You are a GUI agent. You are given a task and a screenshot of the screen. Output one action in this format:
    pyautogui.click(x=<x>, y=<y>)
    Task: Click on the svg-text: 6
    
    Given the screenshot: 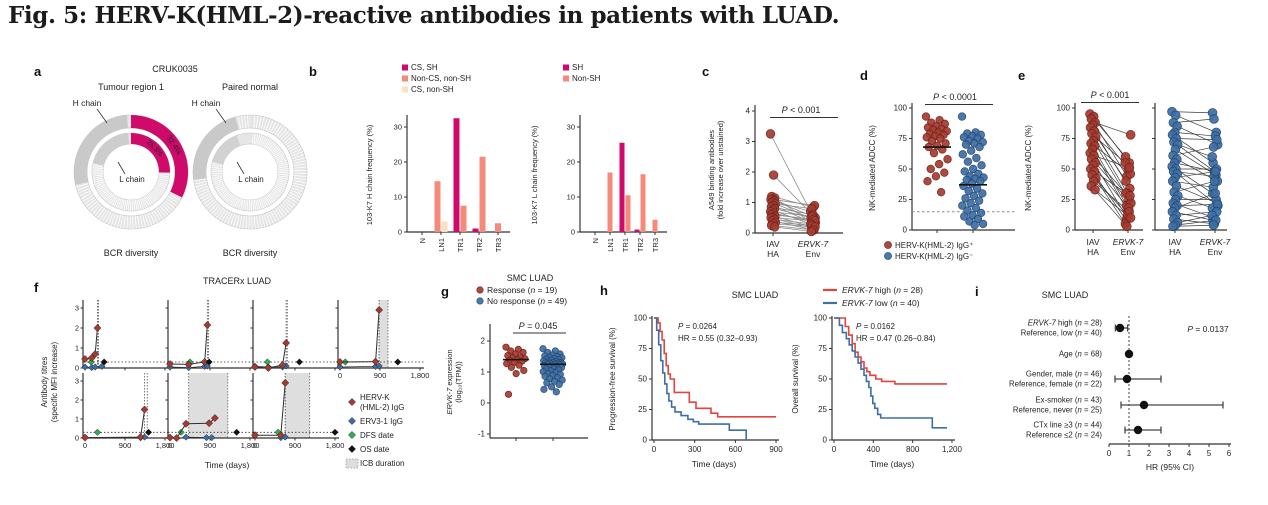 What is the action you would take?
    pyautogui.click(x=1229, y=453)
    